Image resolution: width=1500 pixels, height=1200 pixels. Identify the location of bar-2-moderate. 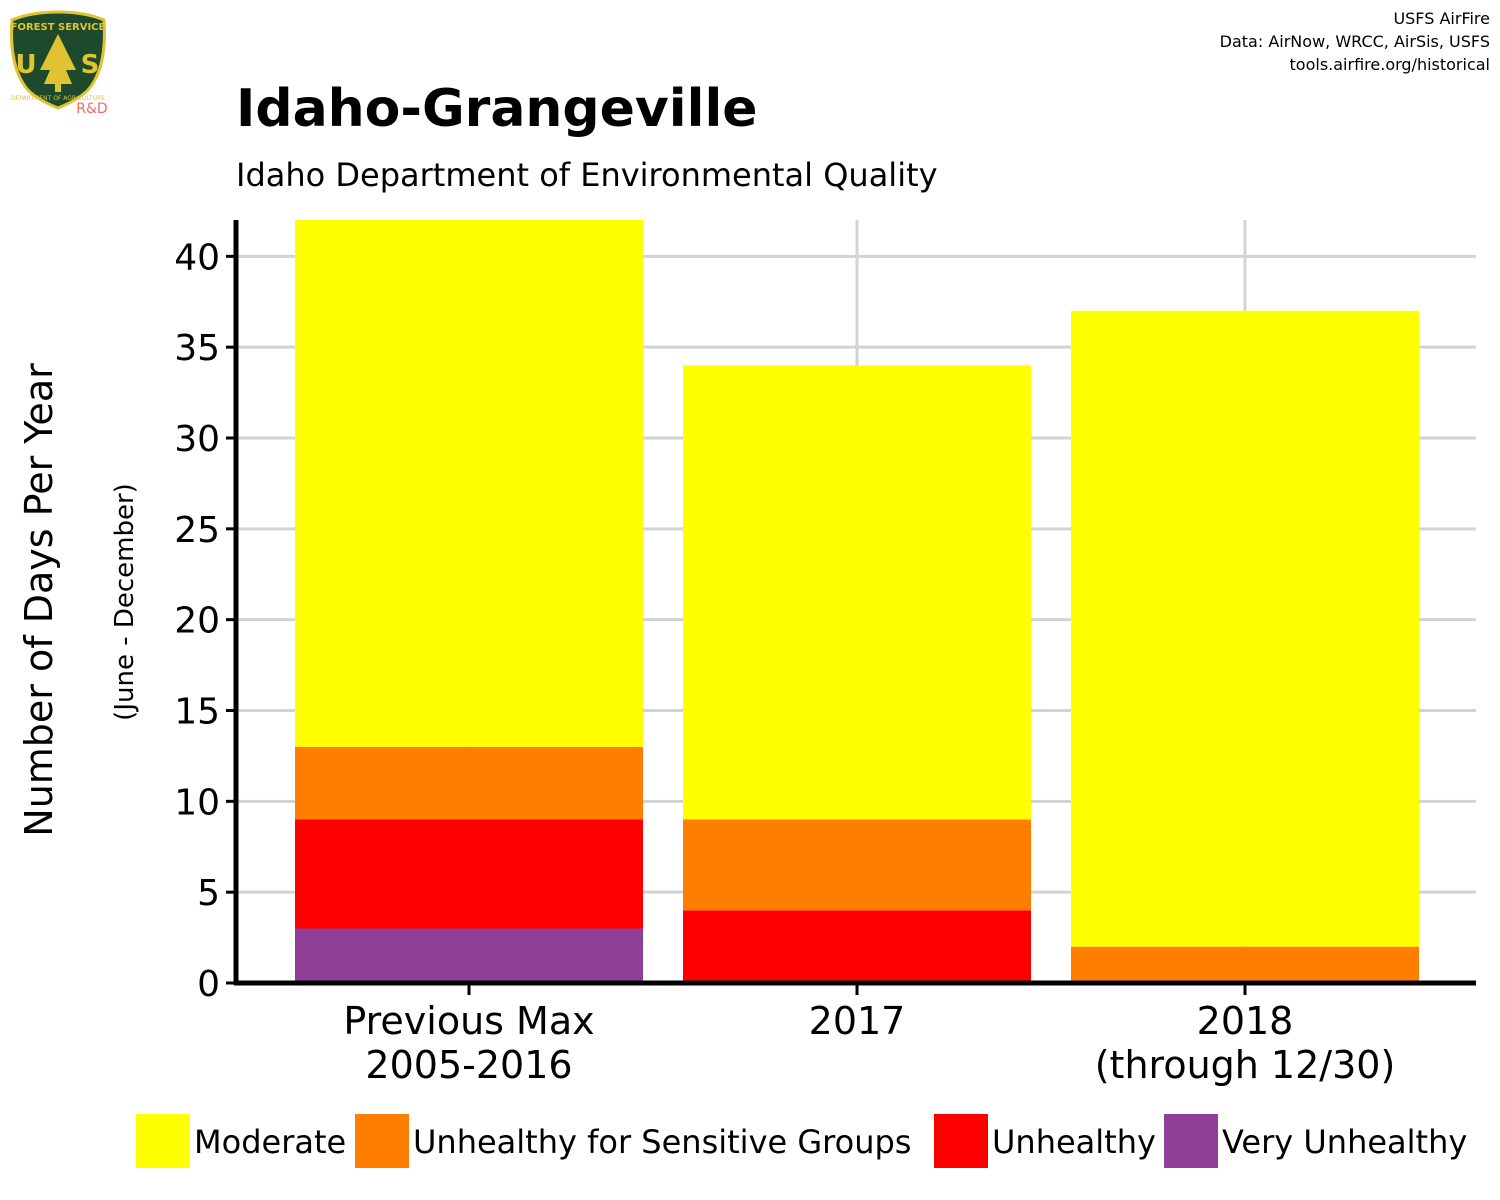
(1245, 628).